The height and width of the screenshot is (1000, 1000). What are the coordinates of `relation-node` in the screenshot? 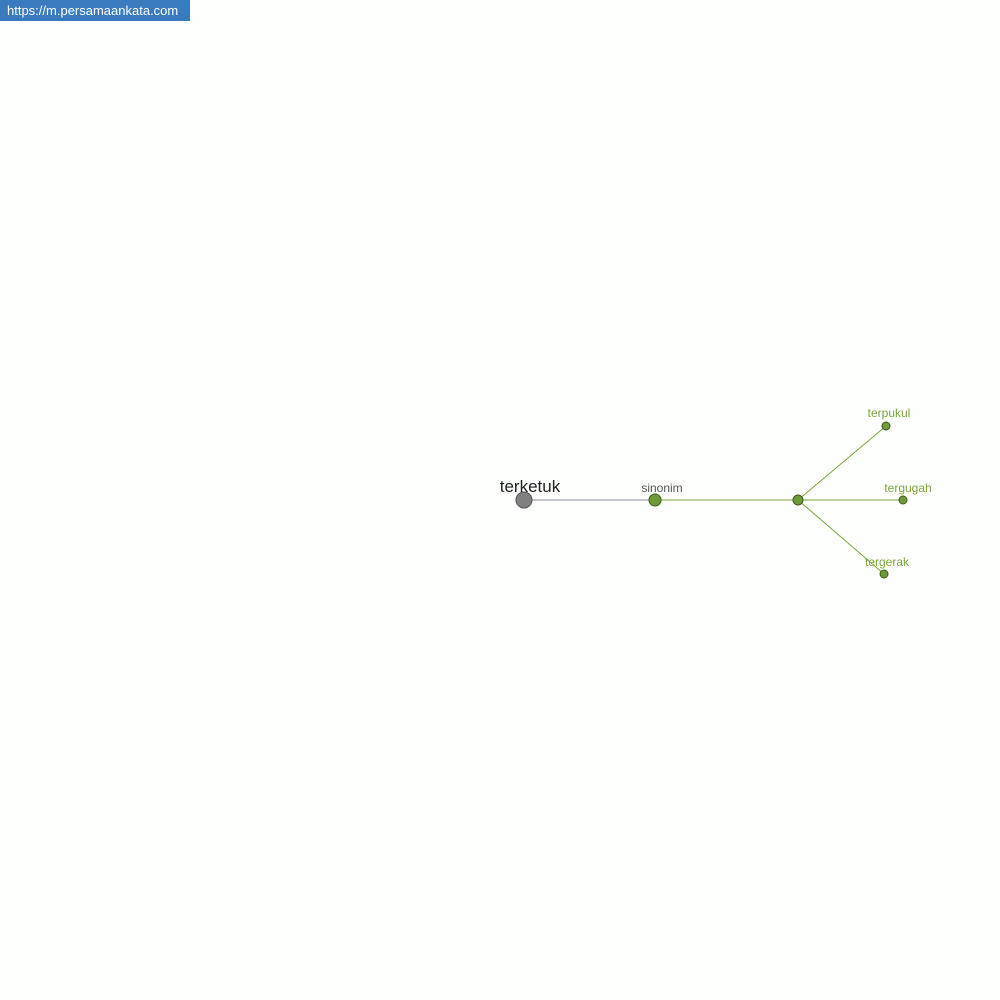 It's located at (655, 500).